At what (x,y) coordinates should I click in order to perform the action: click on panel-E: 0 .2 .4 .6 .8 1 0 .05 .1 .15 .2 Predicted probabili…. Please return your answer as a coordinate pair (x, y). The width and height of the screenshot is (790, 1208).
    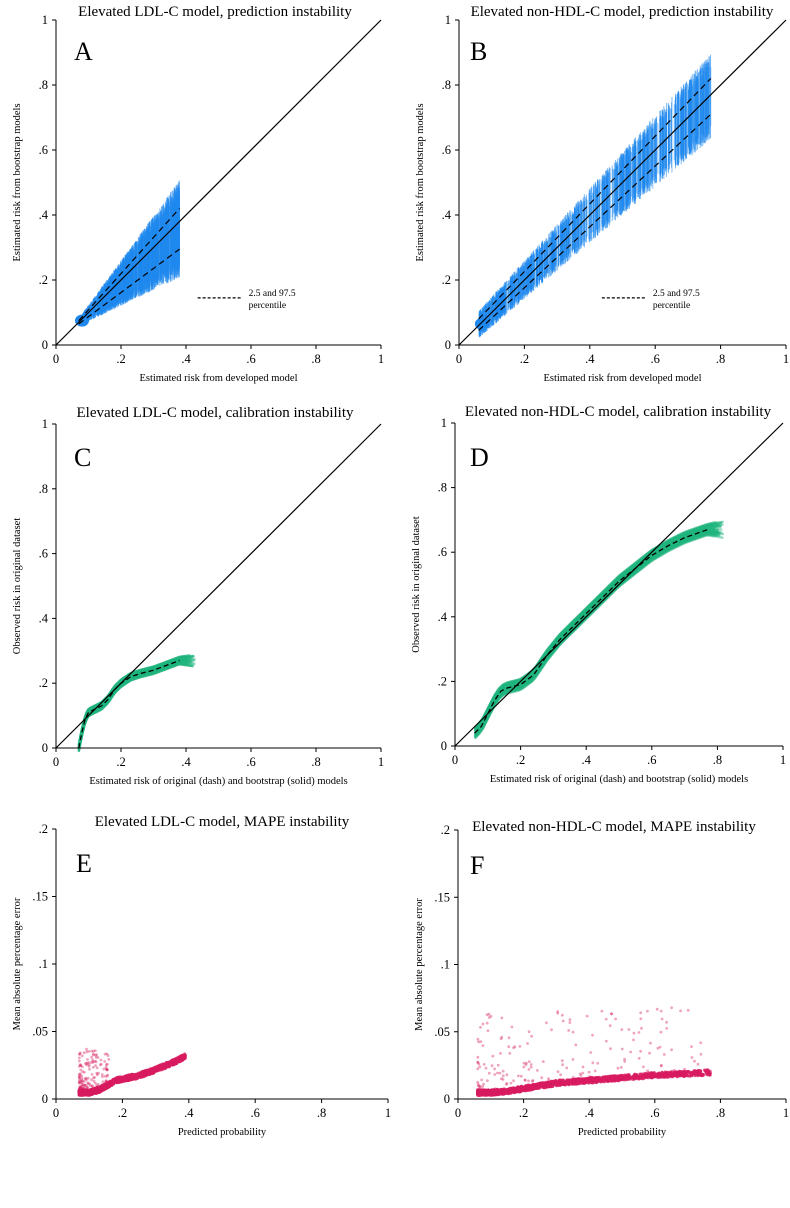
    Looking at the image, I should click on (201, 976).